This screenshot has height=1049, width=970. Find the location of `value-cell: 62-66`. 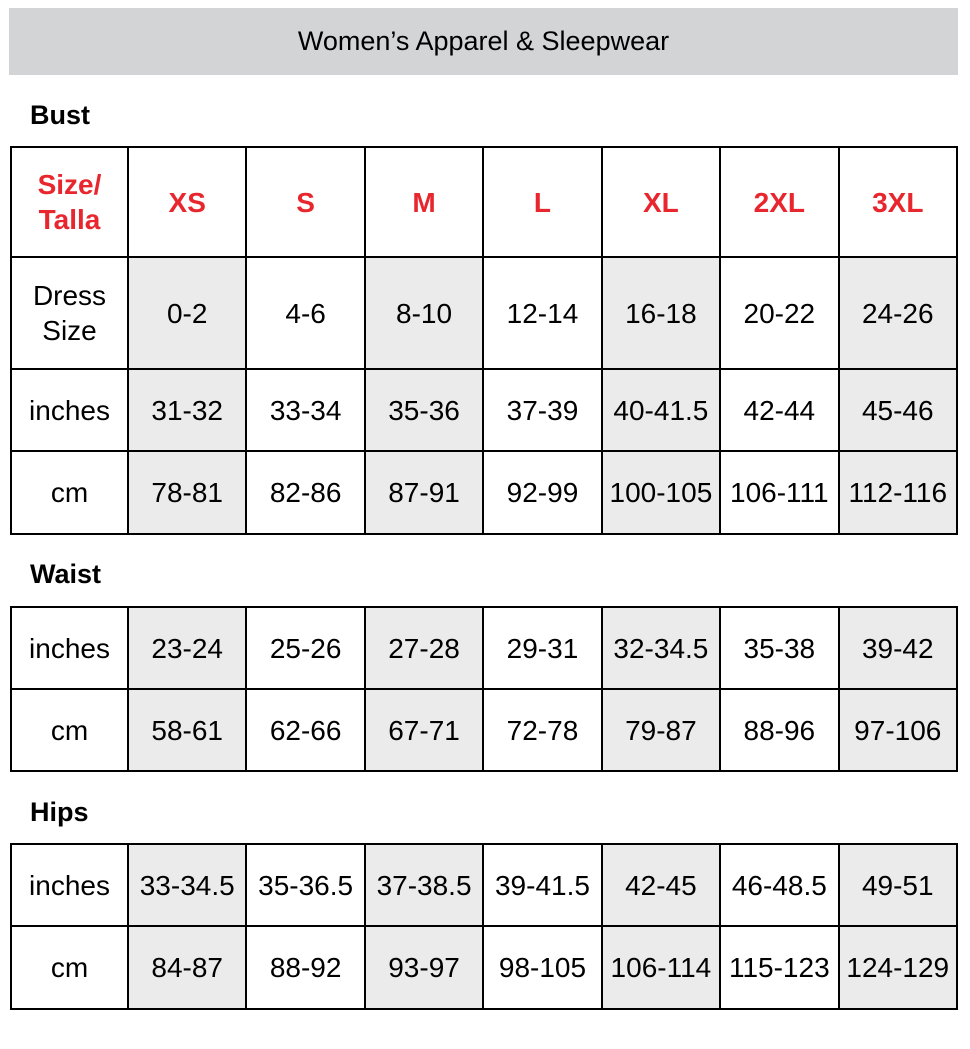

value-cell: 62-66 is located at coordinates (305, 730).